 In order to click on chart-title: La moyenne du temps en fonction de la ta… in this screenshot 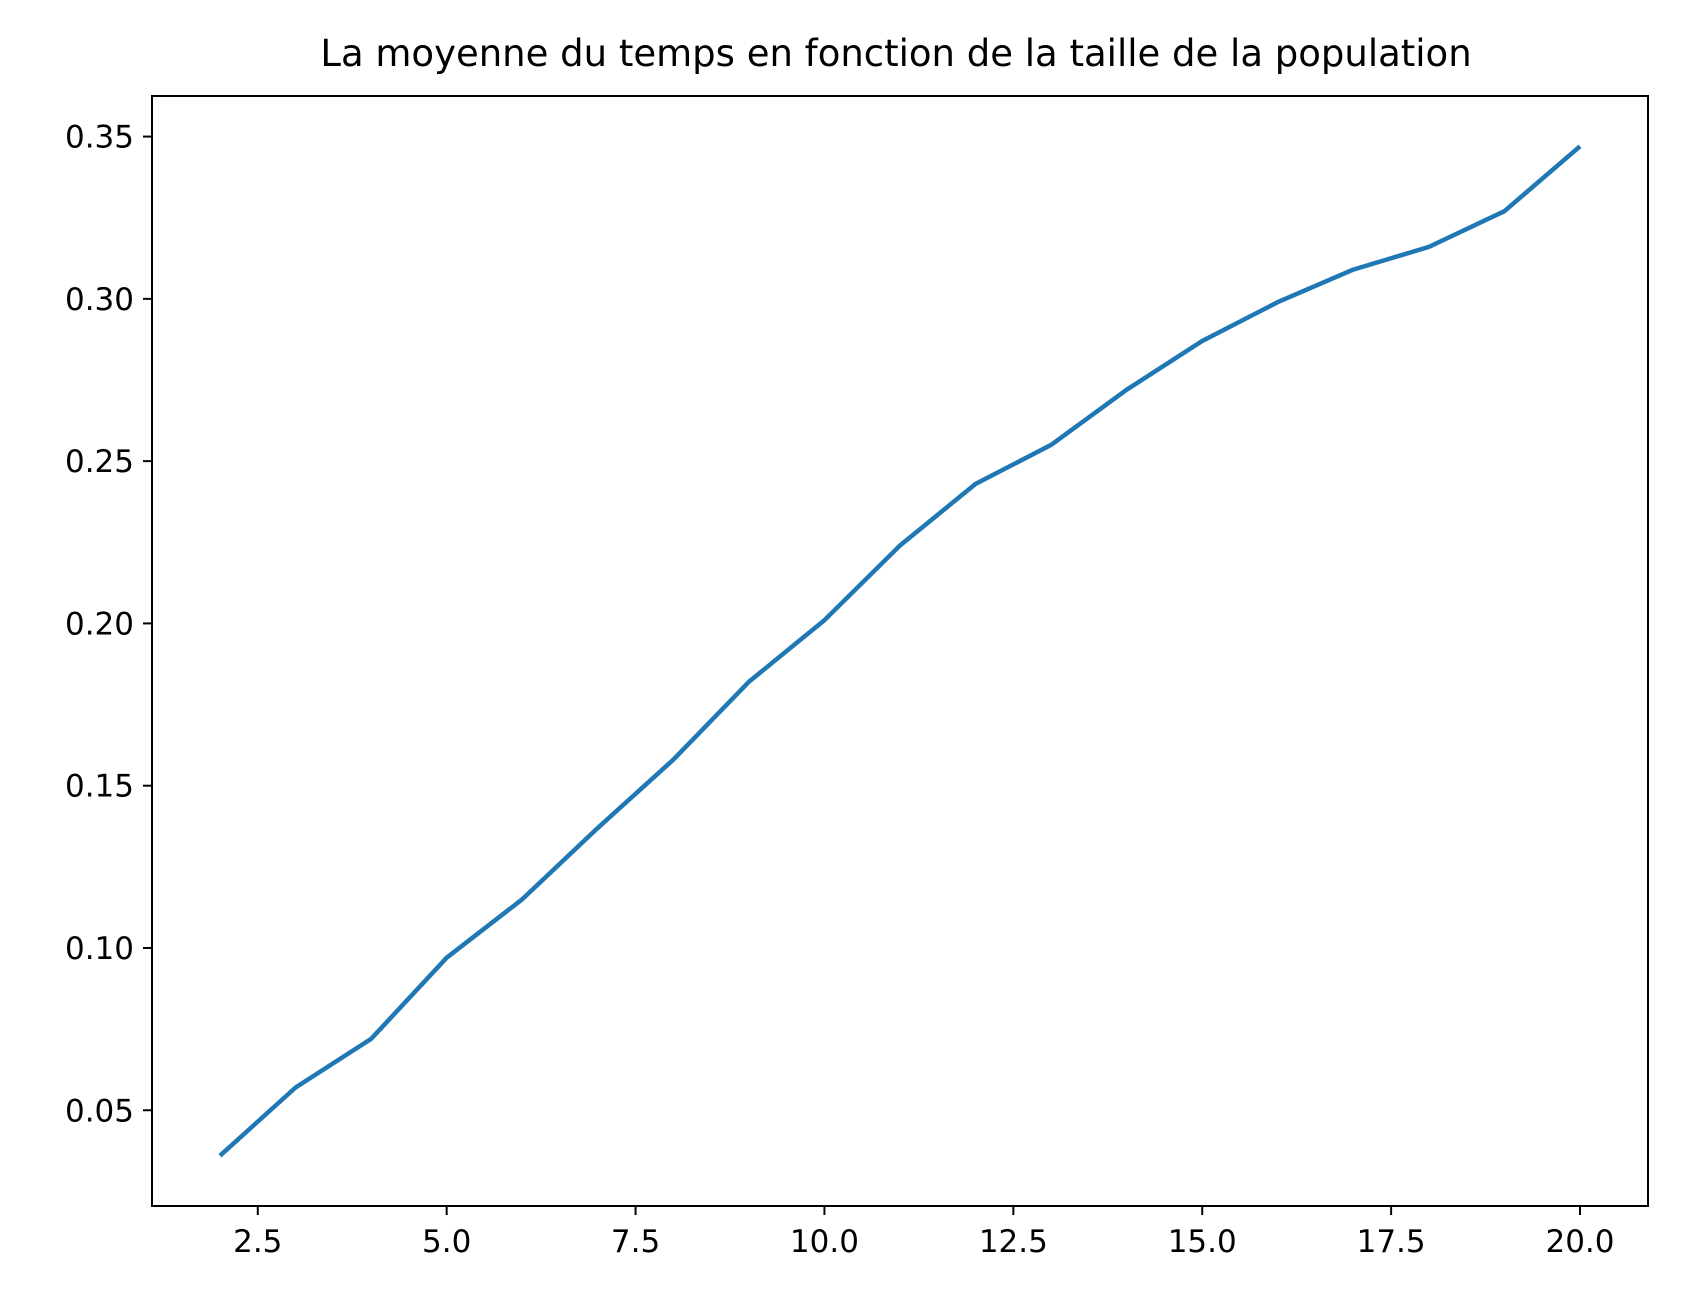, I will do `click(895, 53)`.